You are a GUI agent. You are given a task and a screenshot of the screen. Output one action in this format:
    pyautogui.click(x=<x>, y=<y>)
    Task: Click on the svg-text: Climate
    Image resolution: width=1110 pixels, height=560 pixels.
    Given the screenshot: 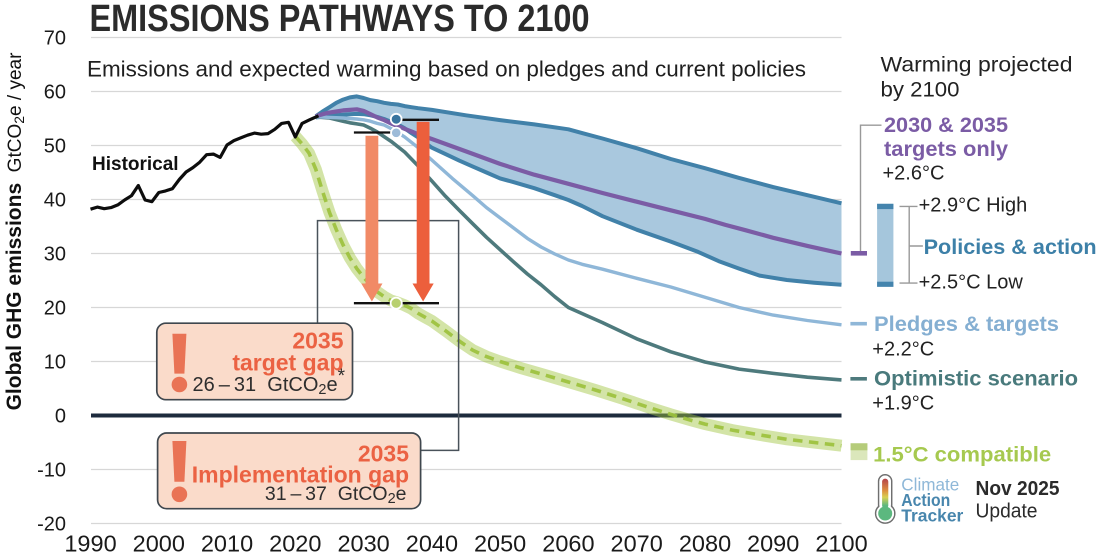 What is the action you would take?
    pyautogui.click(x=930, y=485)
    